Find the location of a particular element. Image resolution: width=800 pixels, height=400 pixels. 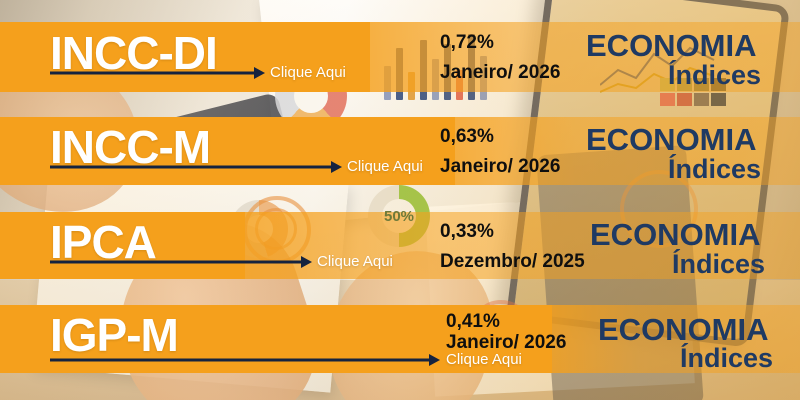

index-name: IPCA is located at coordinates (103, 242).